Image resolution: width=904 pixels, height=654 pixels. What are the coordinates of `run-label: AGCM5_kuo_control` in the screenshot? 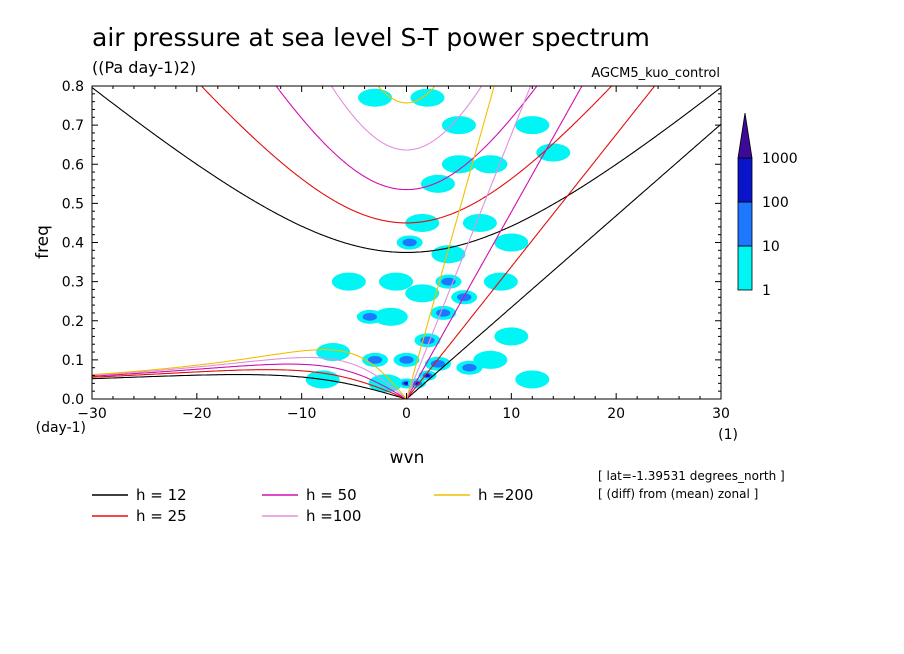 It's located at (655, 73).